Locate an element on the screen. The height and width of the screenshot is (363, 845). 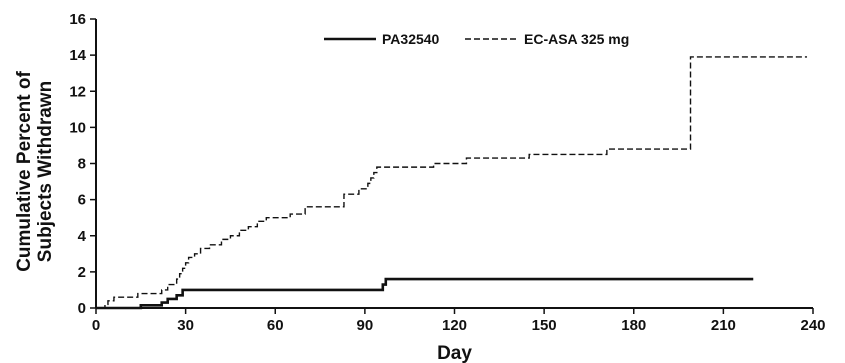
x-tick-label: 120 is located at coordinates (454, 325).